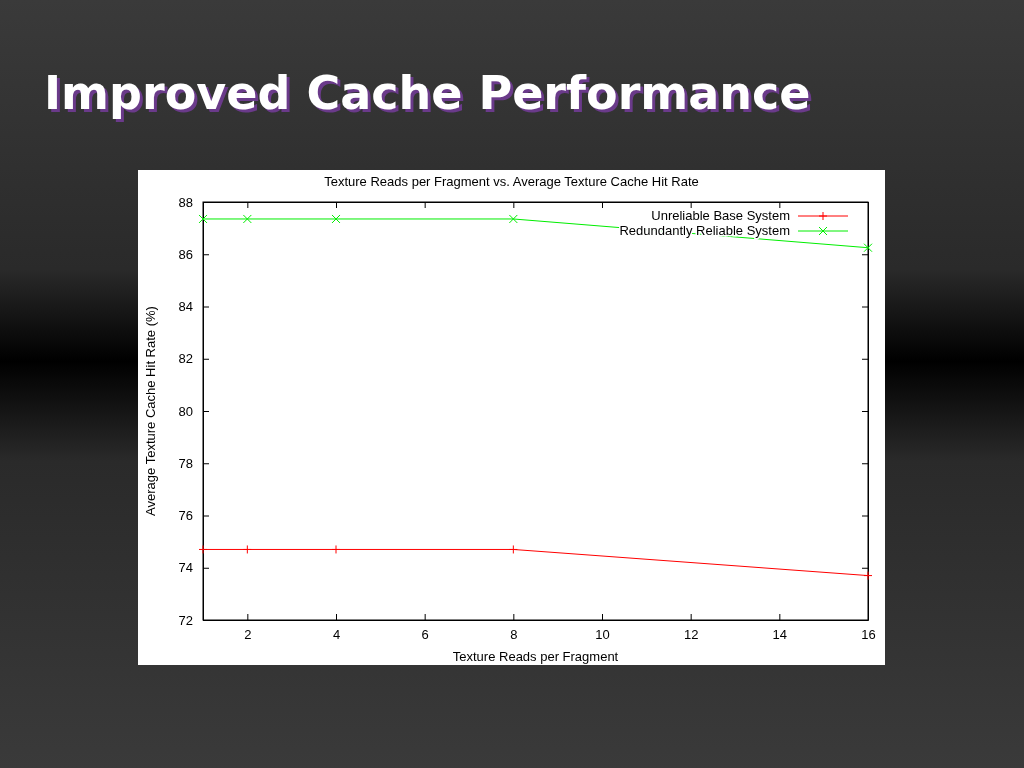 The image size is (1024, 768). What do you see at coordinates (868, 635) in the screenshot?
I see `x-tick-label: 16` at bounding box center [868, 635].